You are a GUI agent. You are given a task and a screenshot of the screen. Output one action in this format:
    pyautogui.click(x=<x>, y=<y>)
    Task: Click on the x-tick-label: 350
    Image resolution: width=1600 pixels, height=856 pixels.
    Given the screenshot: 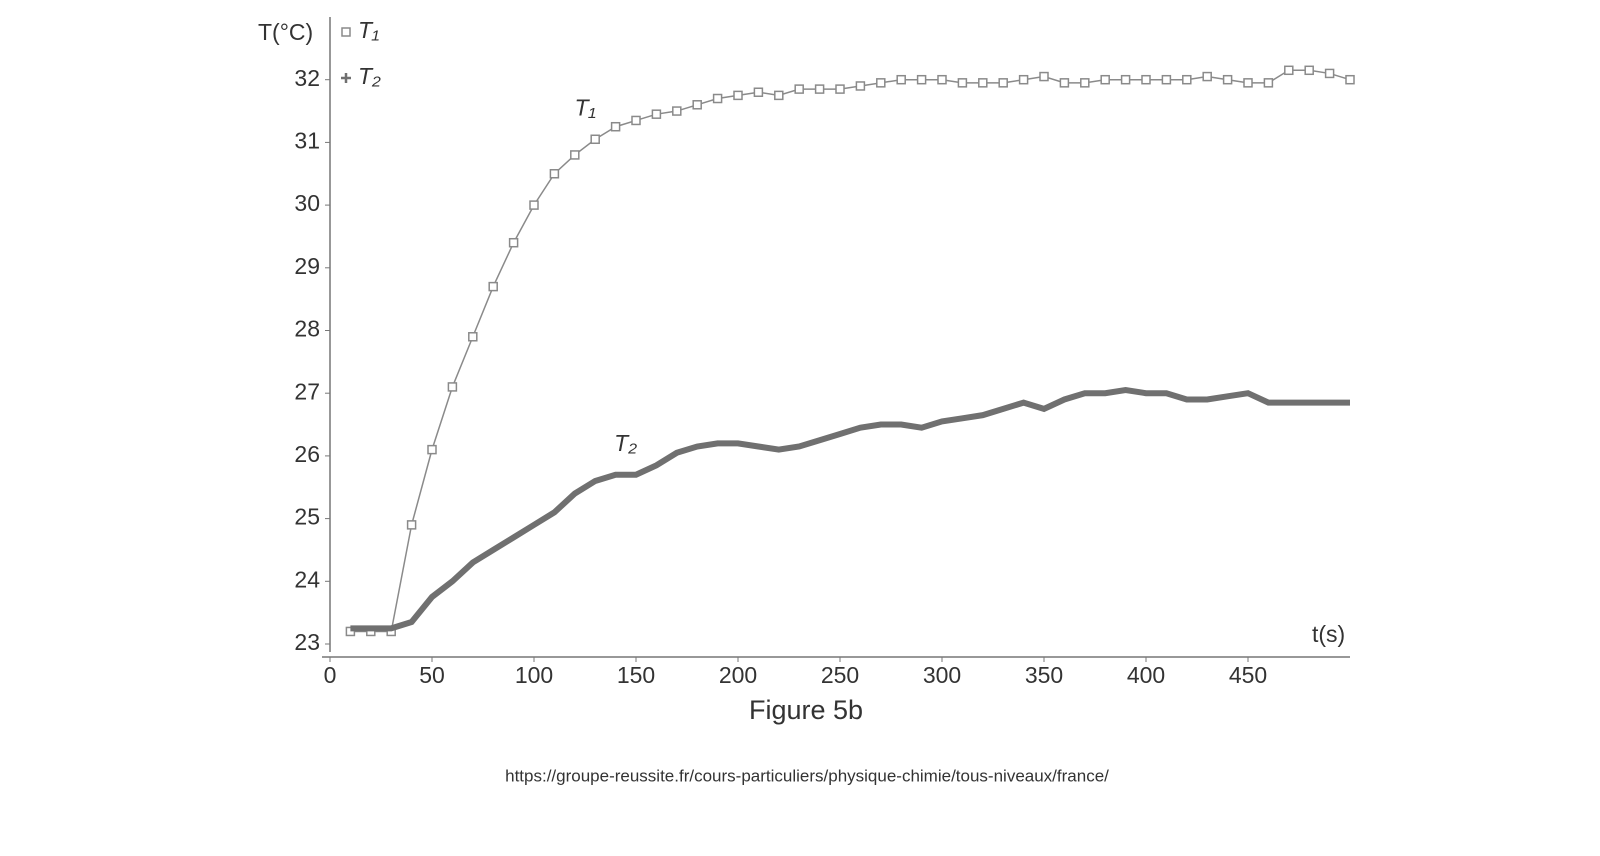 What is the action you would take?
    pyautogui.click(x=1044, y=675)
    